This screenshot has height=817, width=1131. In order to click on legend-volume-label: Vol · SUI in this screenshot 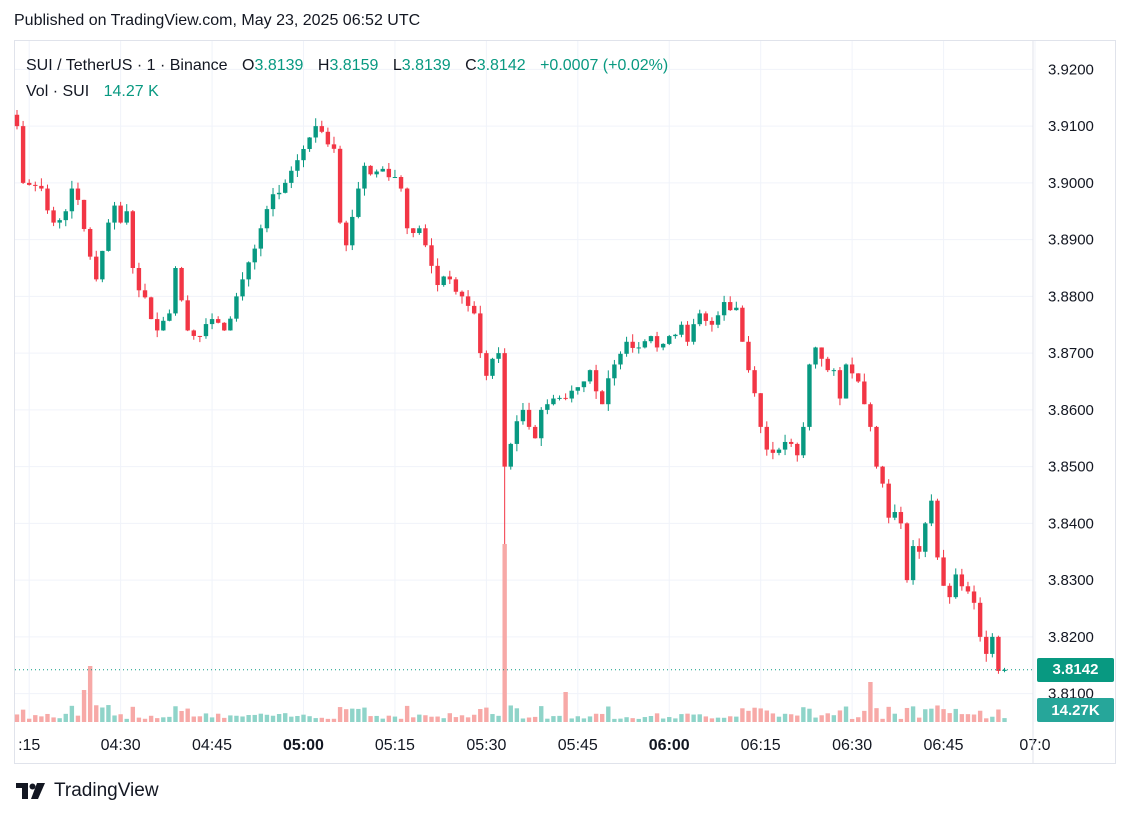, I will do `click(58, 91)`.